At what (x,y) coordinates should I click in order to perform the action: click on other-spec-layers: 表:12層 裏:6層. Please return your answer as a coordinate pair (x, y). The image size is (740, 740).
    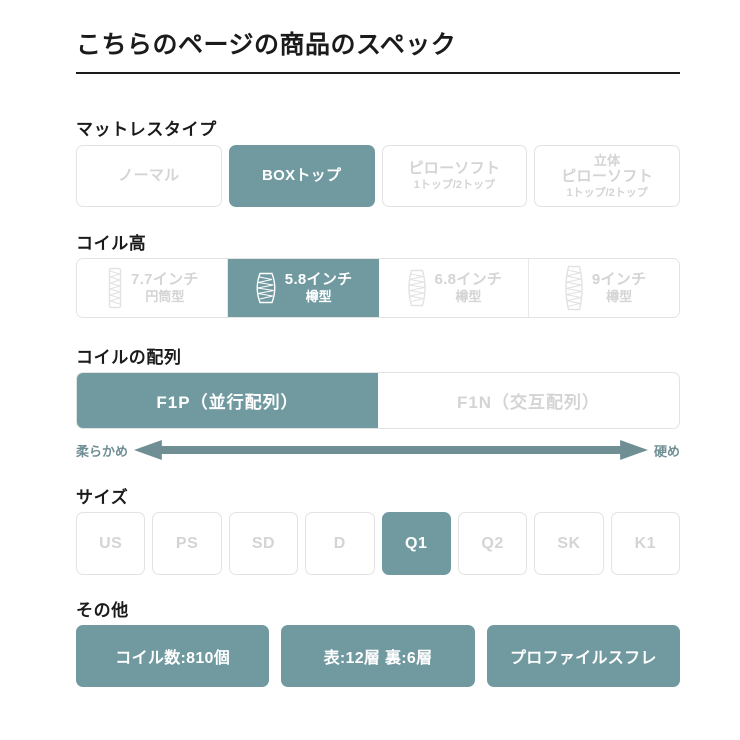
    Looking at the image, I should click on (378, 656).